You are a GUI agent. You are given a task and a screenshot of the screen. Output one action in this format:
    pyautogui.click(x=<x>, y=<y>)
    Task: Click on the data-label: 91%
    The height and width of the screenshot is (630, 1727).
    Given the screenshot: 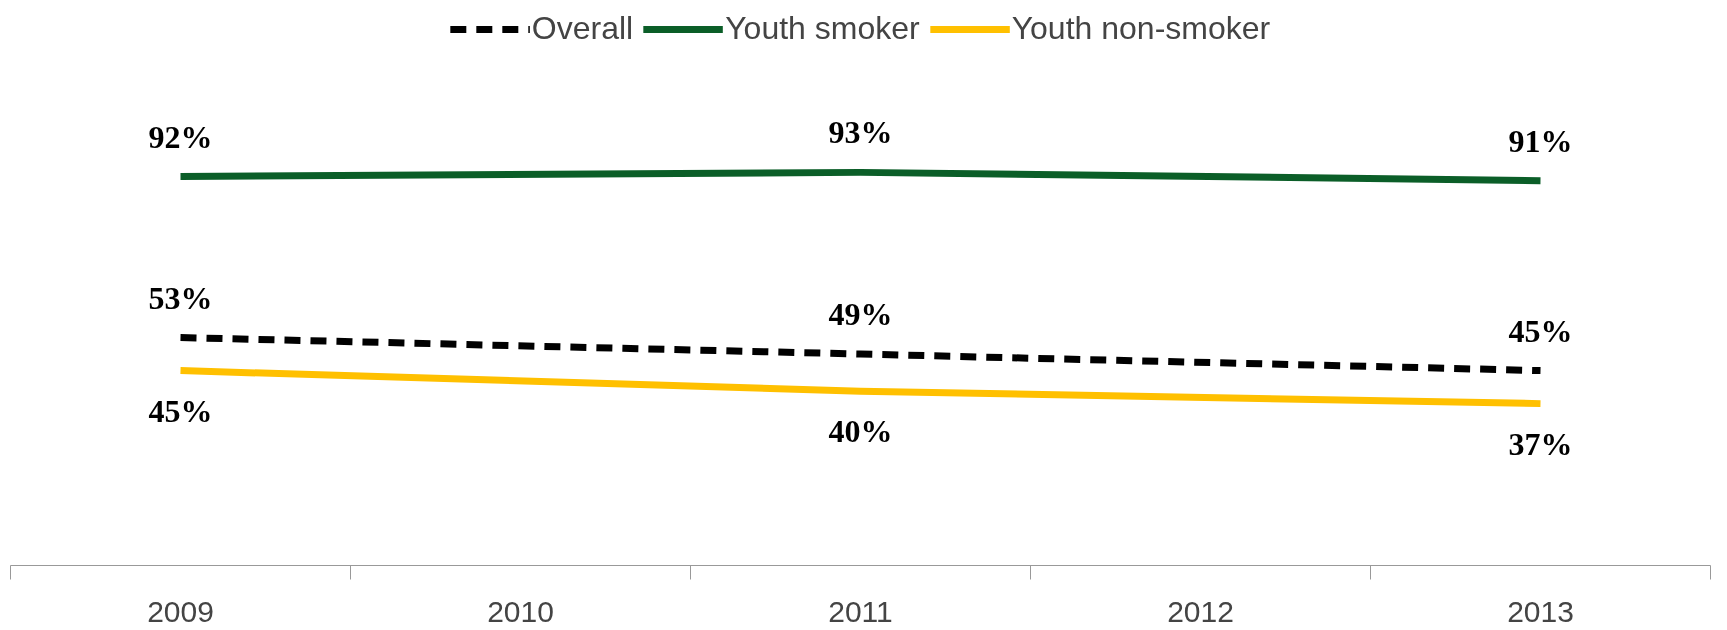 What is the action you would take?
    pyautogui.click(x=1540, y=140)
    